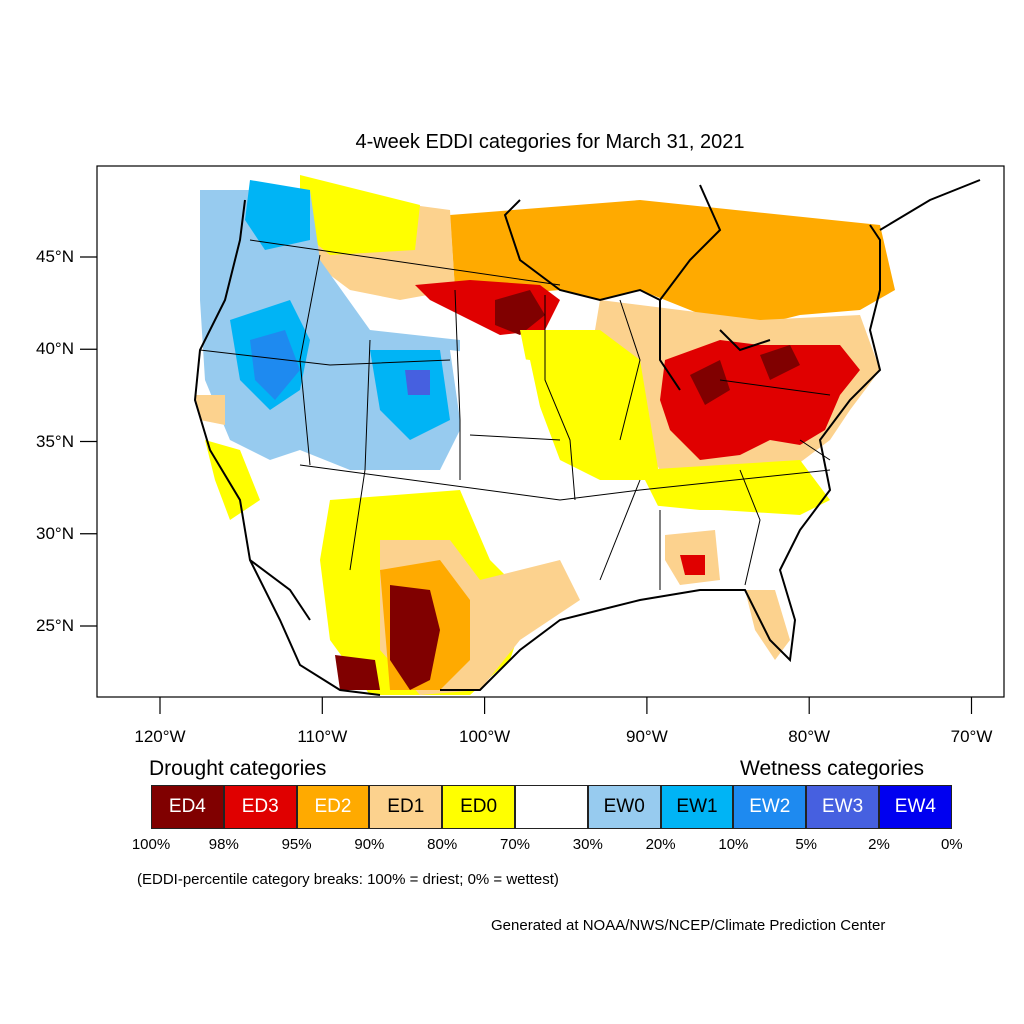 The image size is (1024, 1024). What do you see at coordinates (260, 807) in the screenshot?
I see `legend-swatch: ED3` at bounding box center [260, 807].